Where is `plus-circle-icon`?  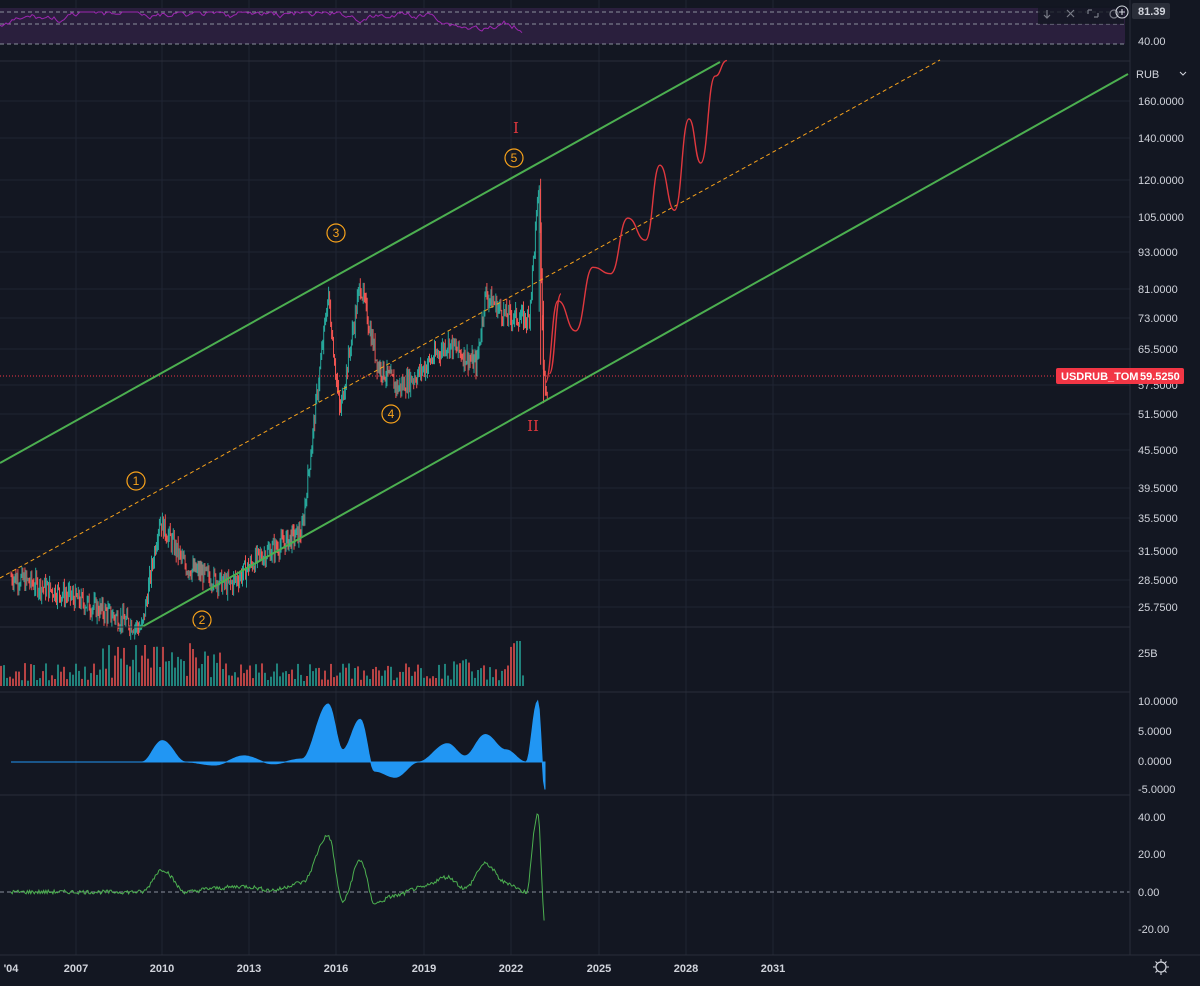 plus-circle-icon is located at coordinates (1122, 12).